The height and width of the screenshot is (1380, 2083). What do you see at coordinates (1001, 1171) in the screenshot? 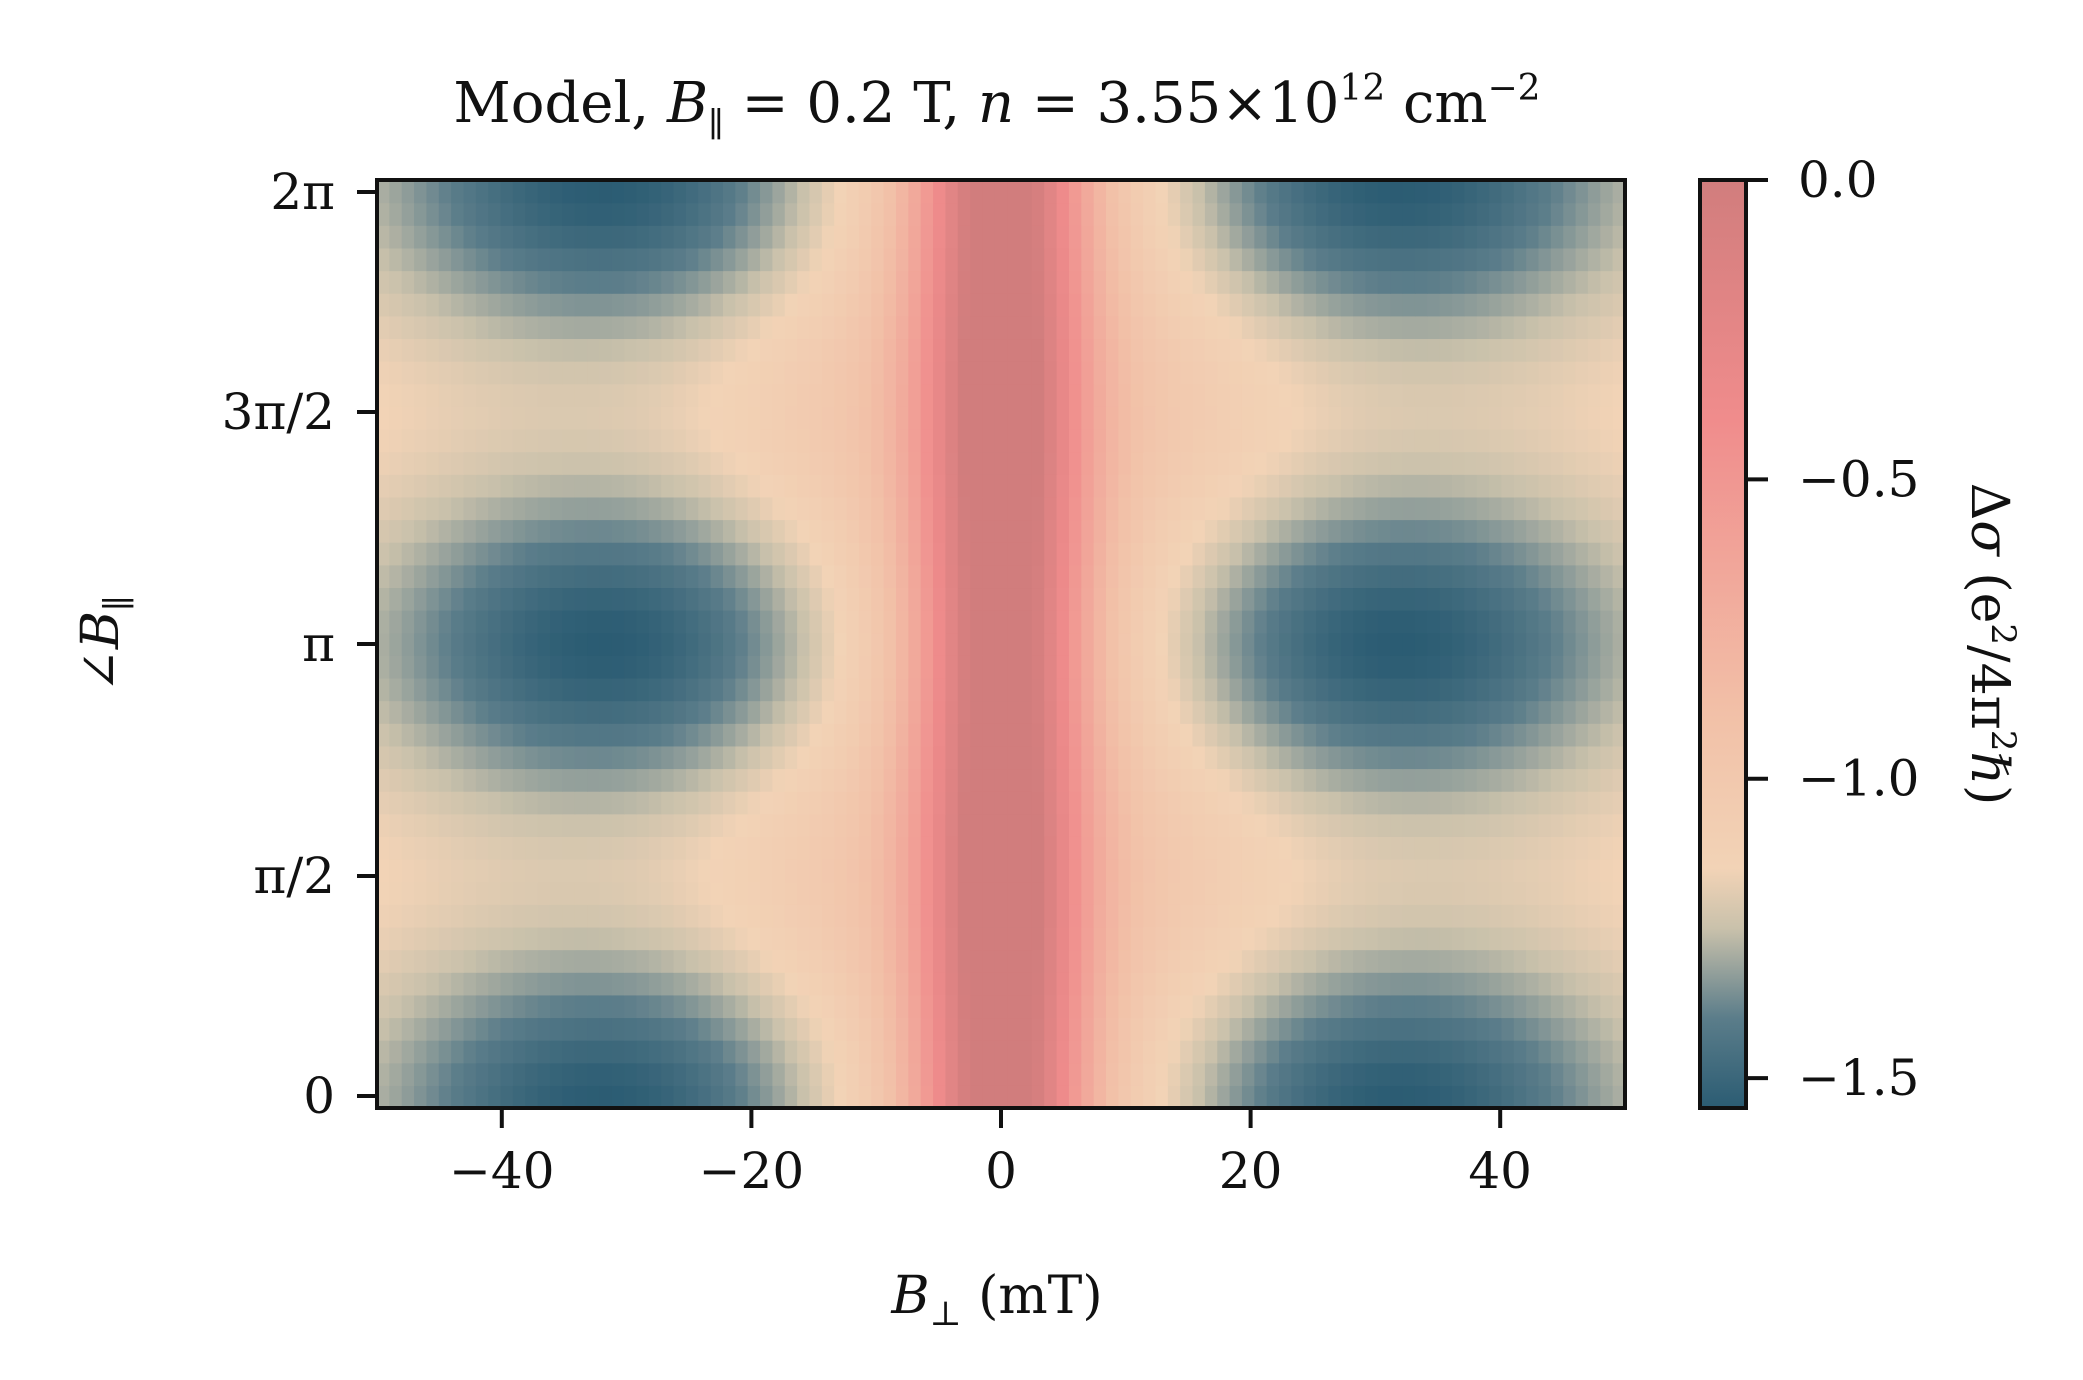
I see `x-tick-label: 0` at bounding box center [1001, 1171].